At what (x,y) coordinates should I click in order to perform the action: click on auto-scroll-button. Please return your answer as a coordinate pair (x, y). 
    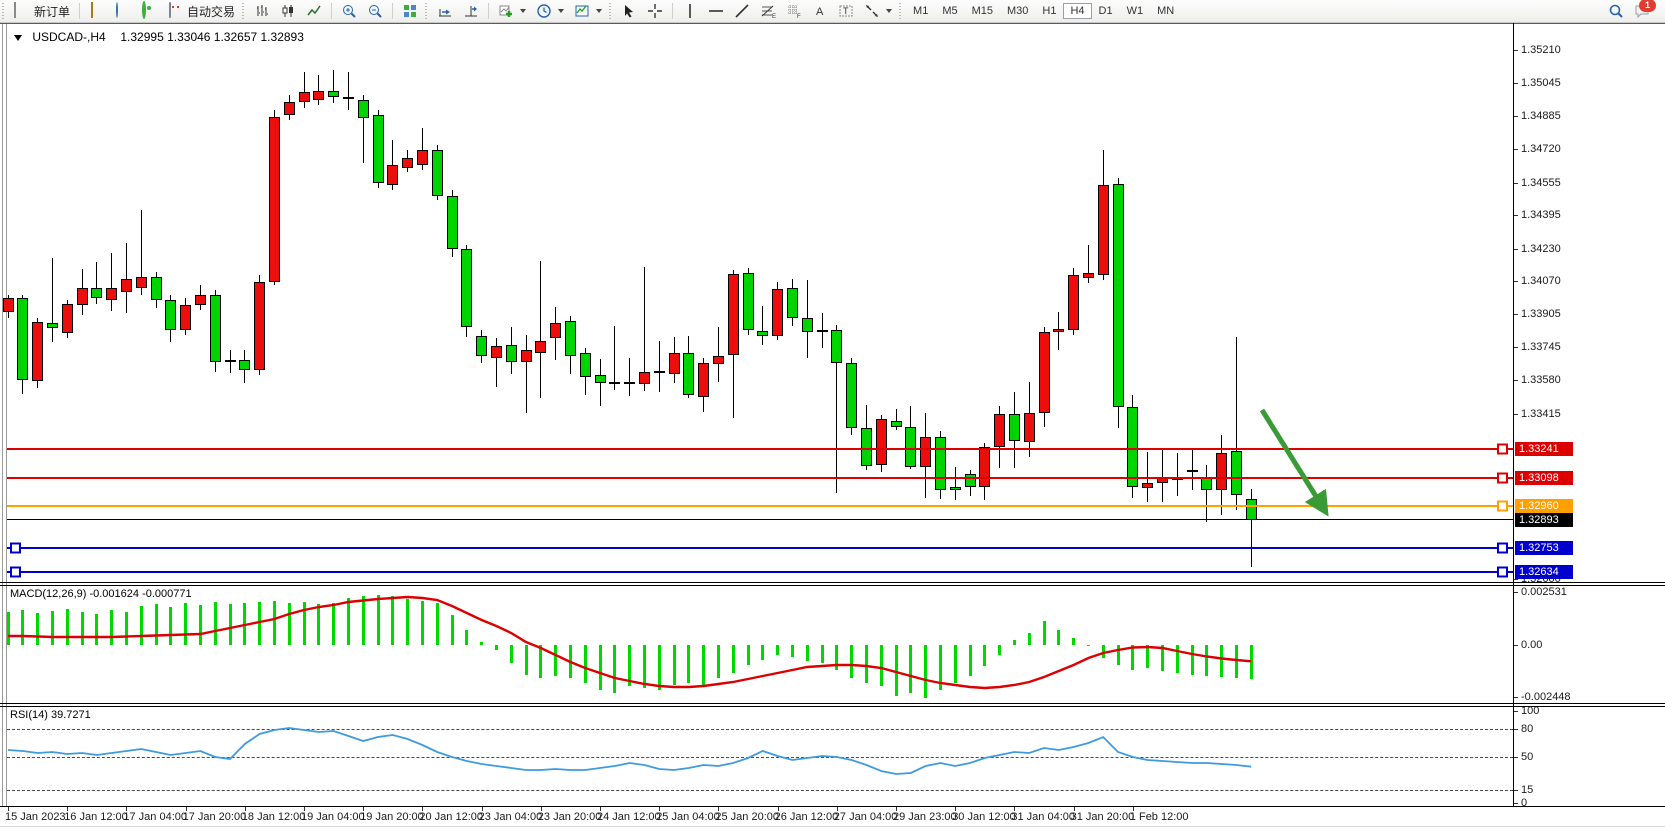
    Looking at the image, I should click on (445, 11).